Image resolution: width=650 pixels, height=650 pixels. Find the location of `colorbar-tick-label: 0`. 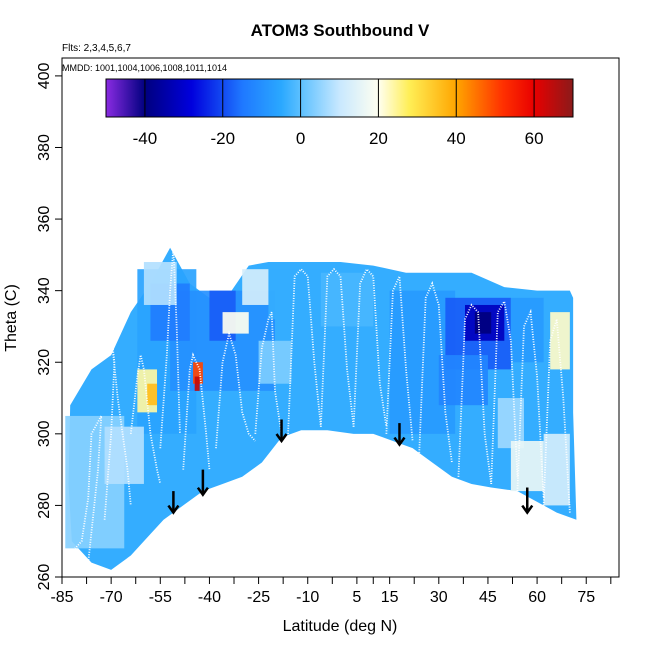

colorbar-tick-label: 0 is located at coordinates (300, 138).